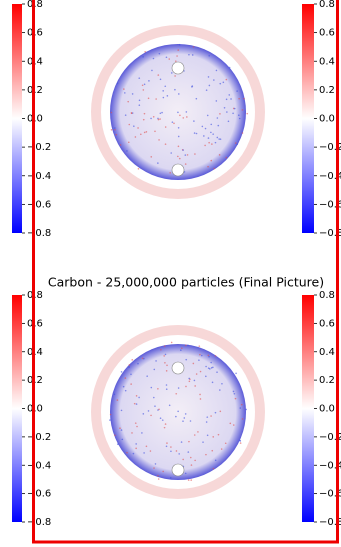 The width and height of the screenshot is (341, 547). Describe the element at coordinates (327, 33) in the screenshot. I see `colorbar-tick-label: 0.6` at that location.